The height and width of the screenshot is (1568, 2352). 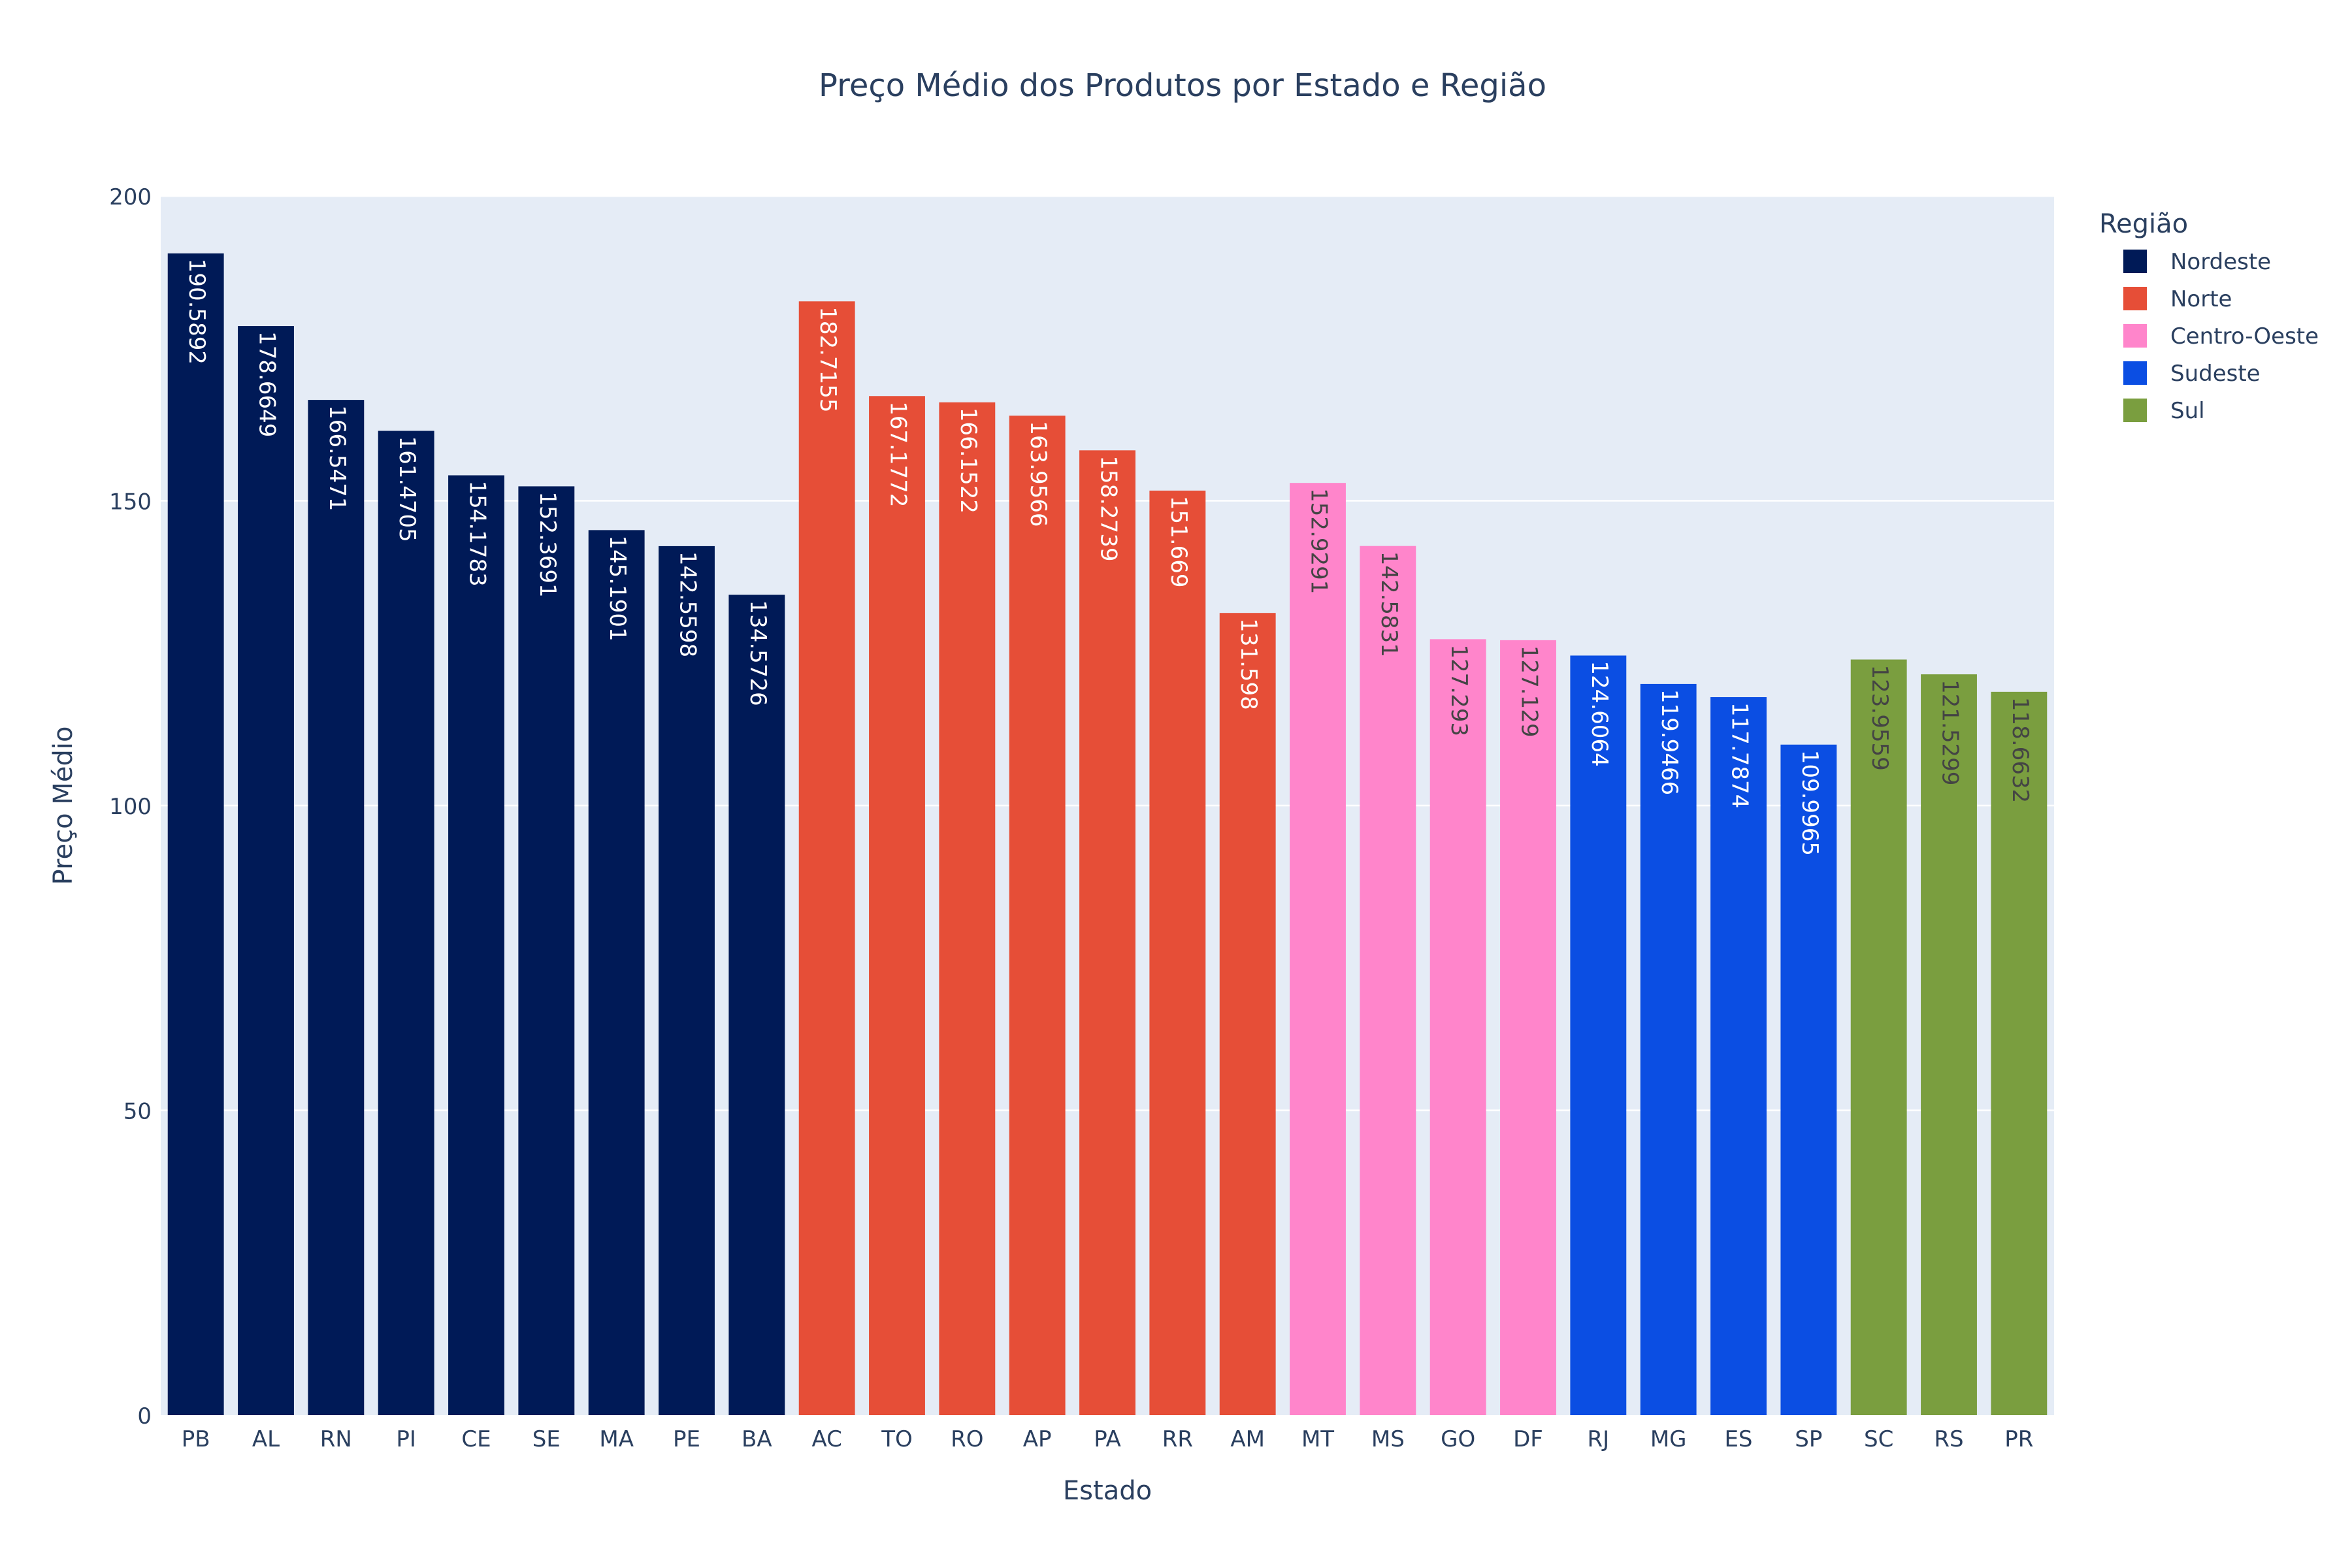 I want to click on legend-item-nordeste: Nordeste, so click(x=2197, y=262).